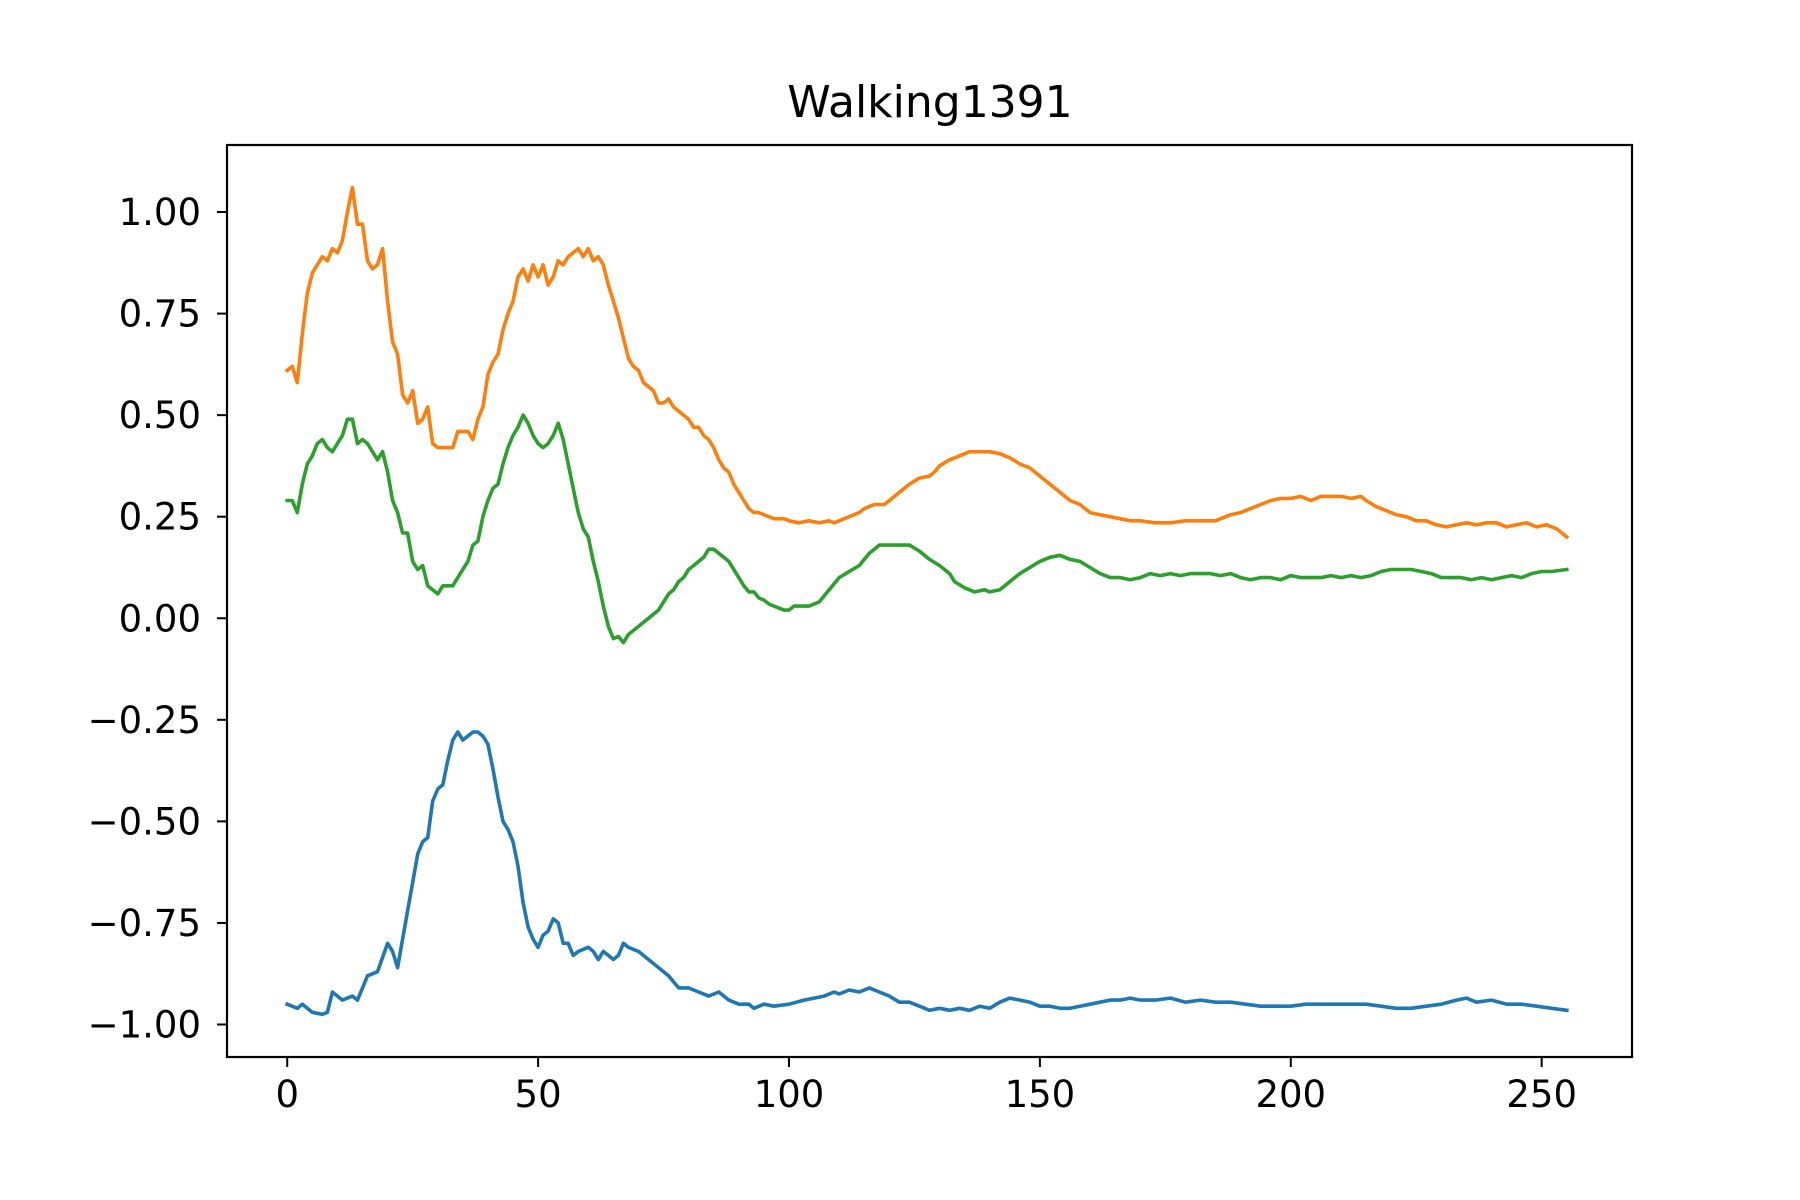 The width and height of the screenshot is (1800, 1200). Describe the element at coordinates (160, 517) in the screenshot. I see `y-tick-label: 0.25` at that location.